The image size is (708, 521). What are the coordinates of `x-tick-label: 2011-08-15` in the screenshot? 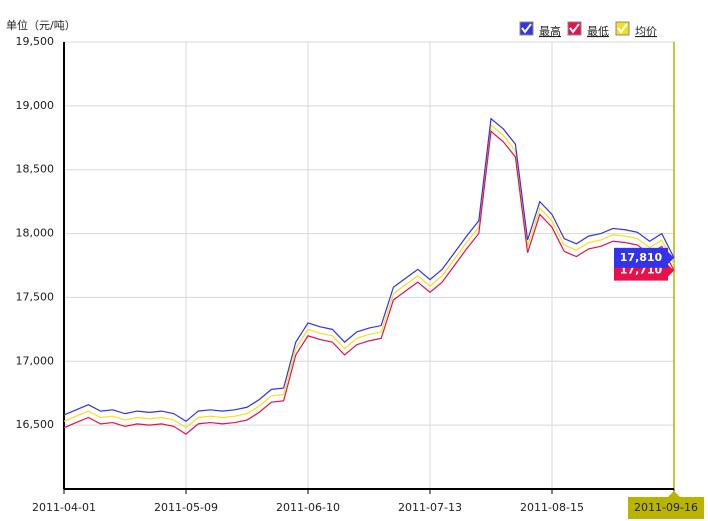 It's located at (552, 507).